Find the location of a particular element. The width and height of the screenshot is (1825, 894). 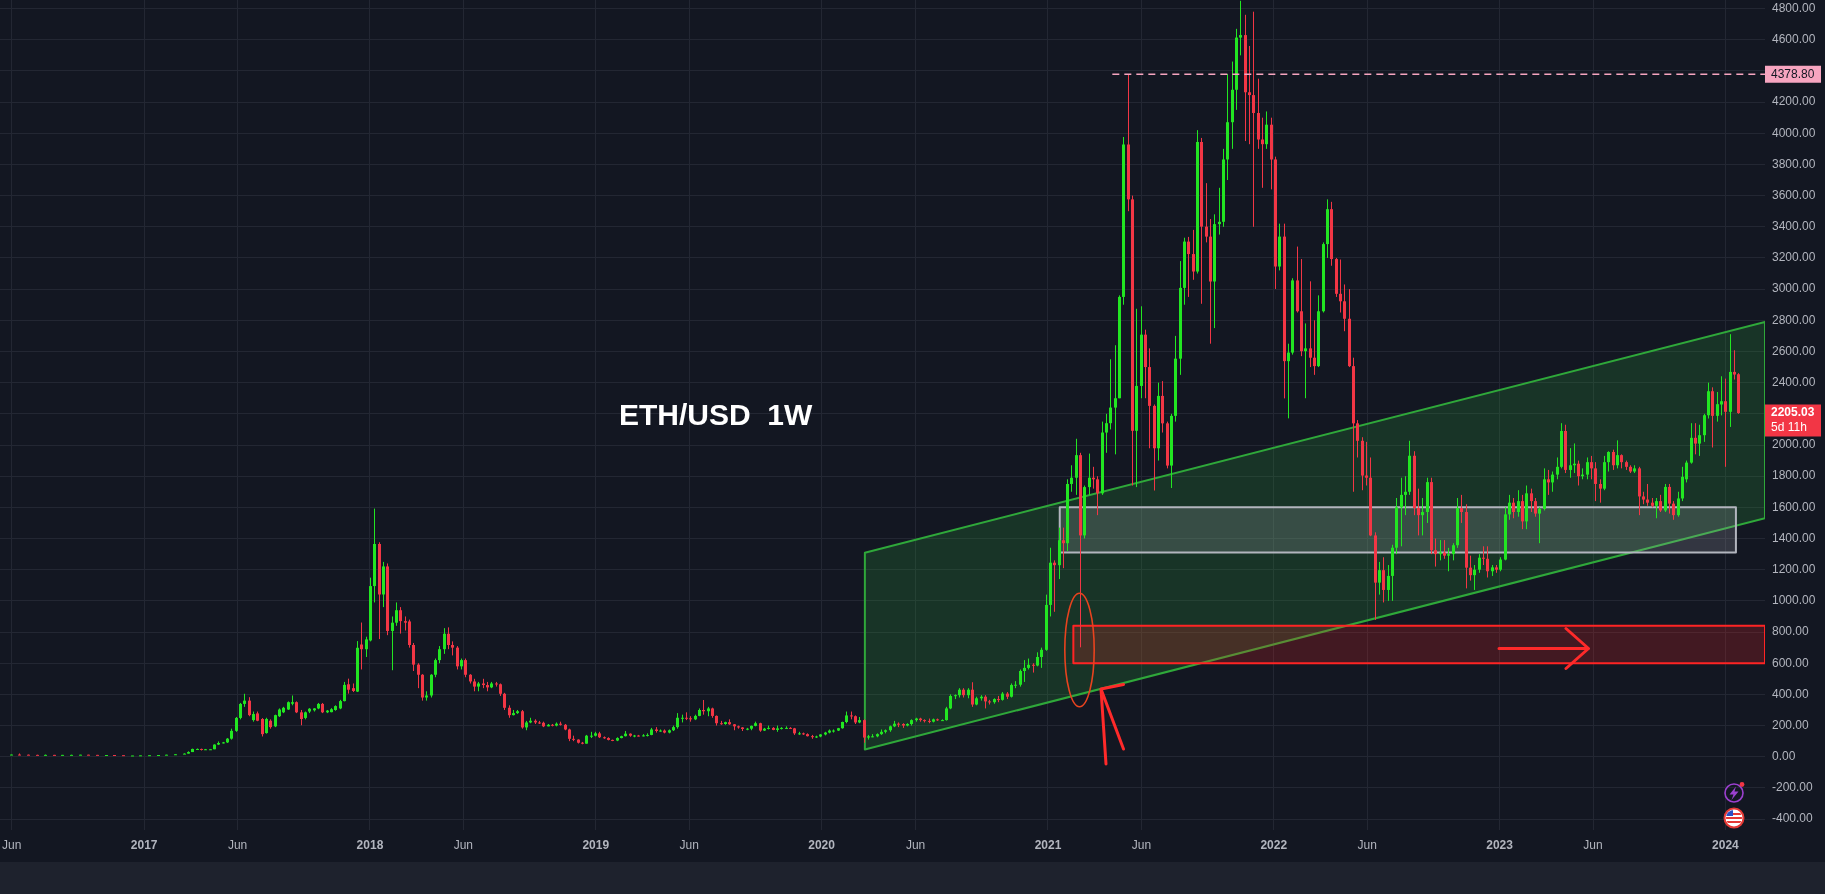

text: 2205.03 is located at coordinates (1793, 412).